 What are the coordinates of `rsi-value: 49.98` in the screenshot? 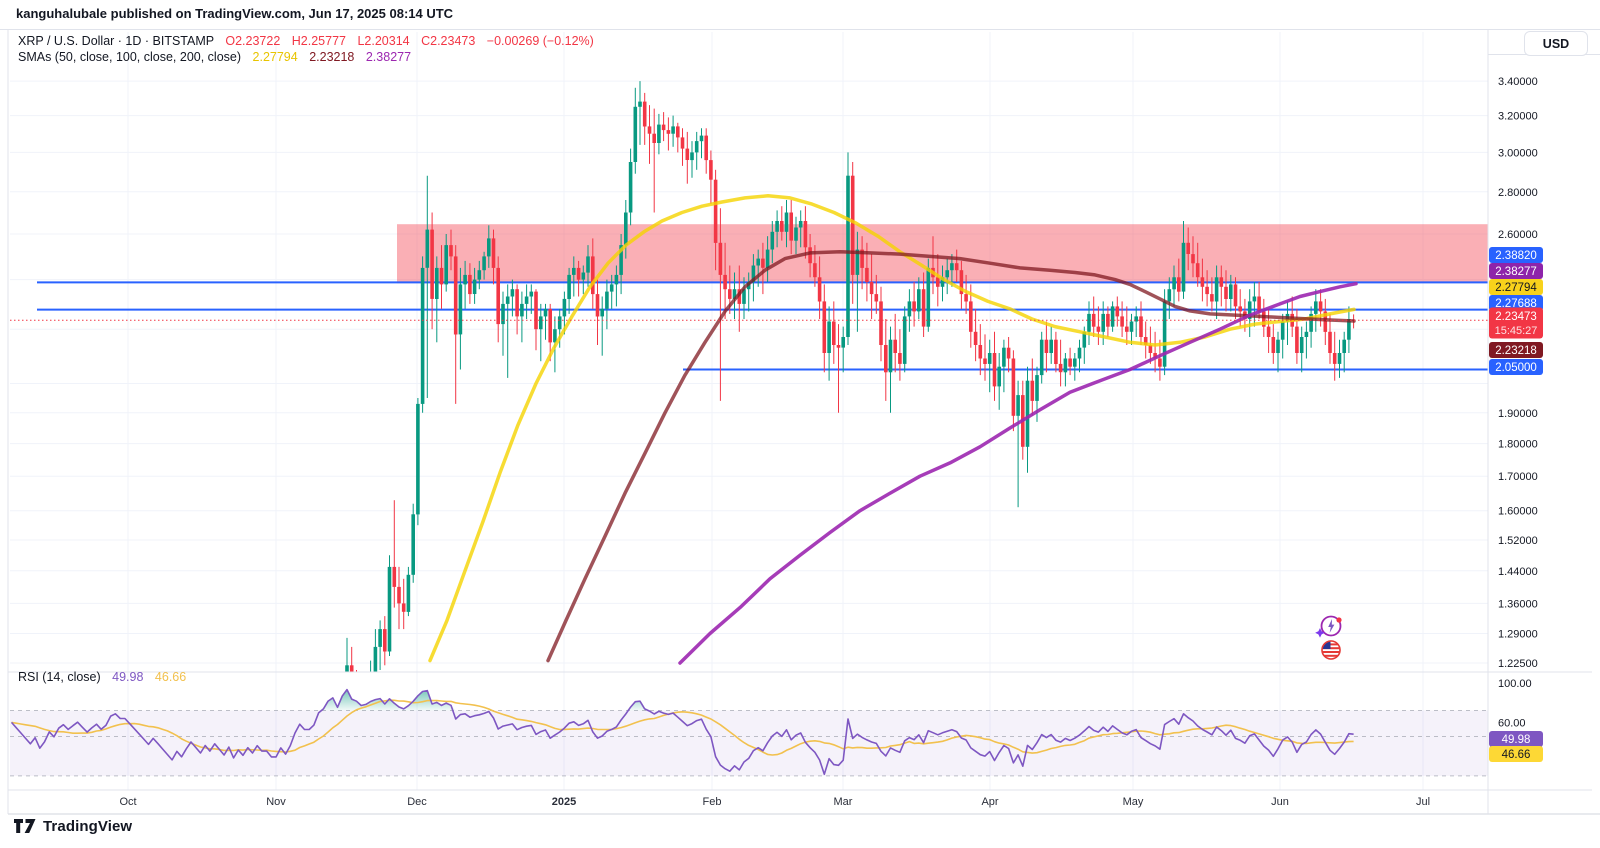 It's located at (128, 677).